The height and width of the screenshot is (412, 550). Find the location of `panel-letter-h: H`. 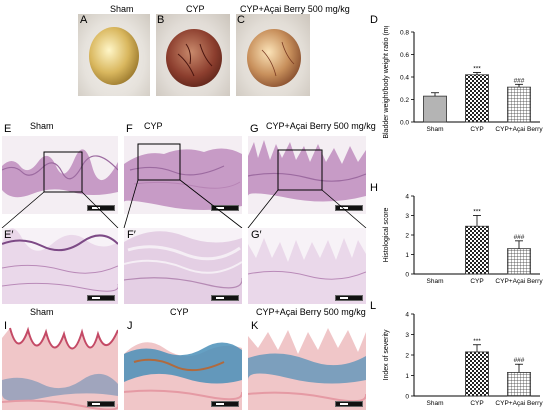

panel-letter-h: H is located at coordinates (374, 188).